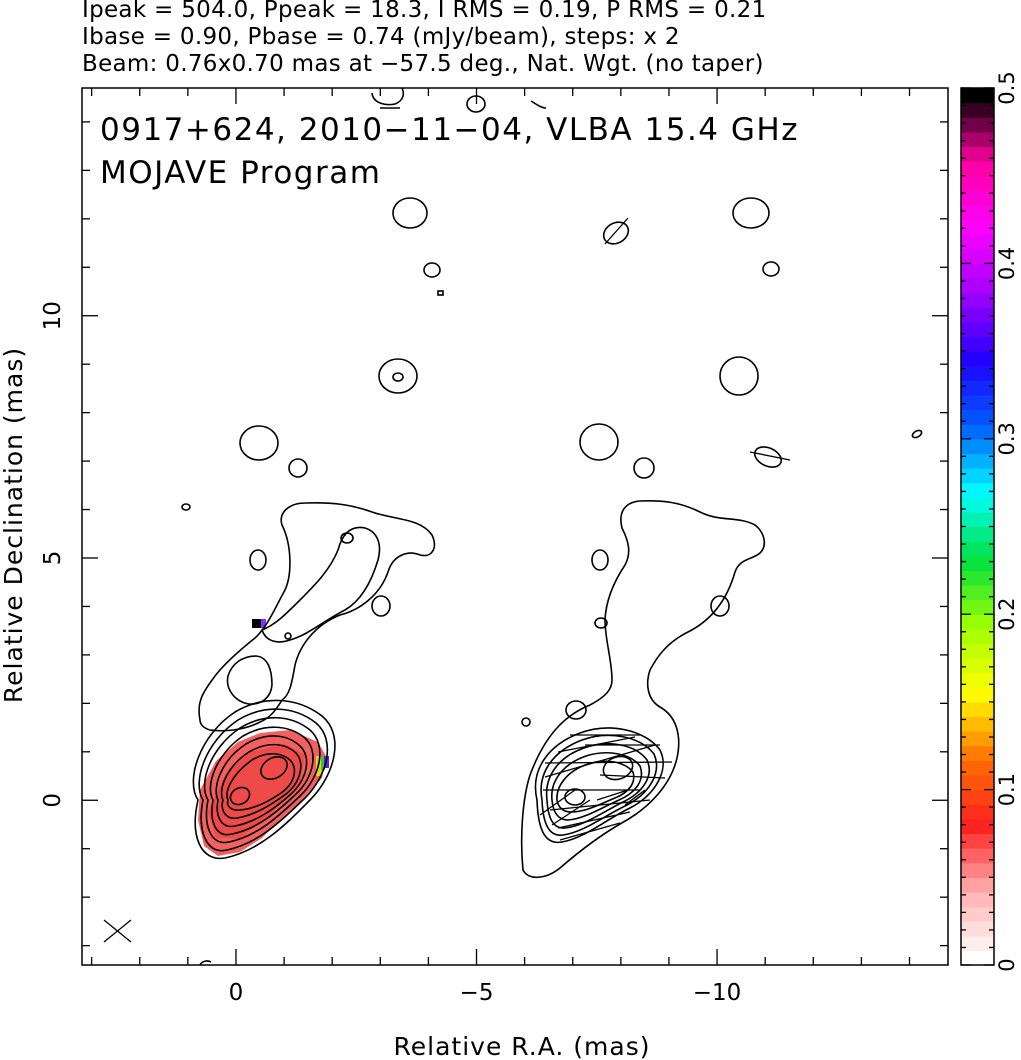  I want to click on polarization-spot-black, so click(257, 623).